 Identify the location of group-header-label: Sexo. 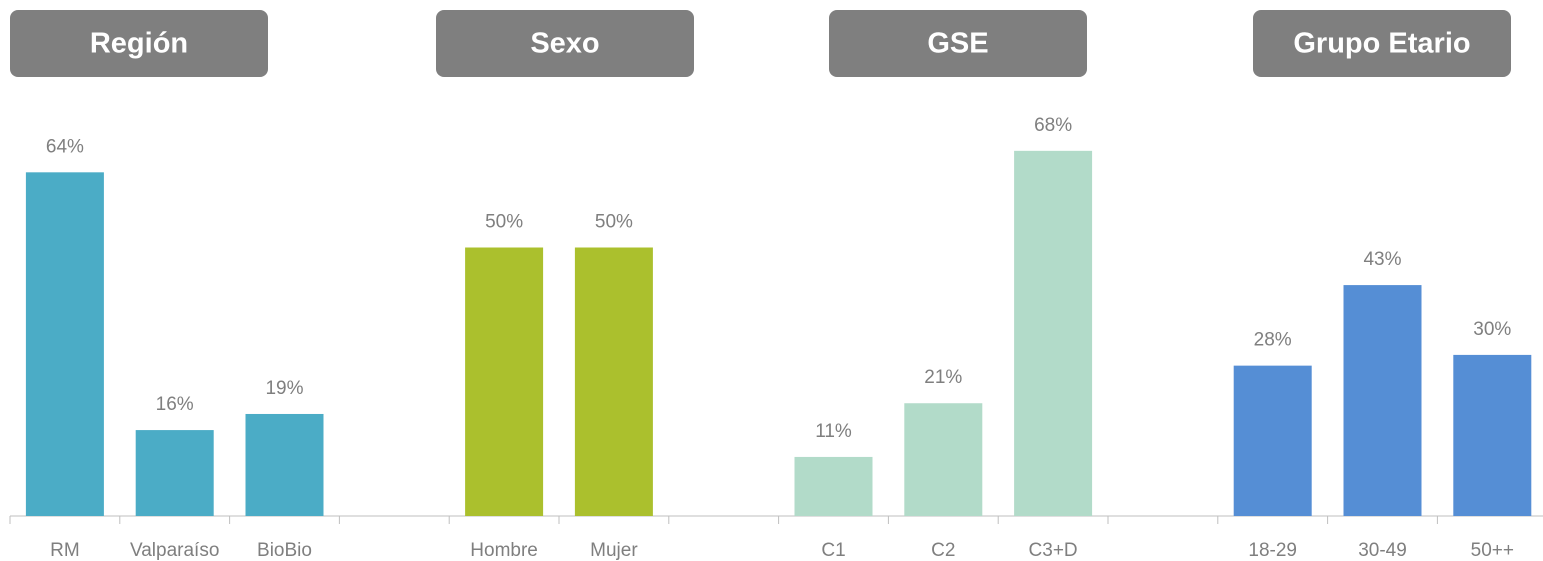
(564, 44).